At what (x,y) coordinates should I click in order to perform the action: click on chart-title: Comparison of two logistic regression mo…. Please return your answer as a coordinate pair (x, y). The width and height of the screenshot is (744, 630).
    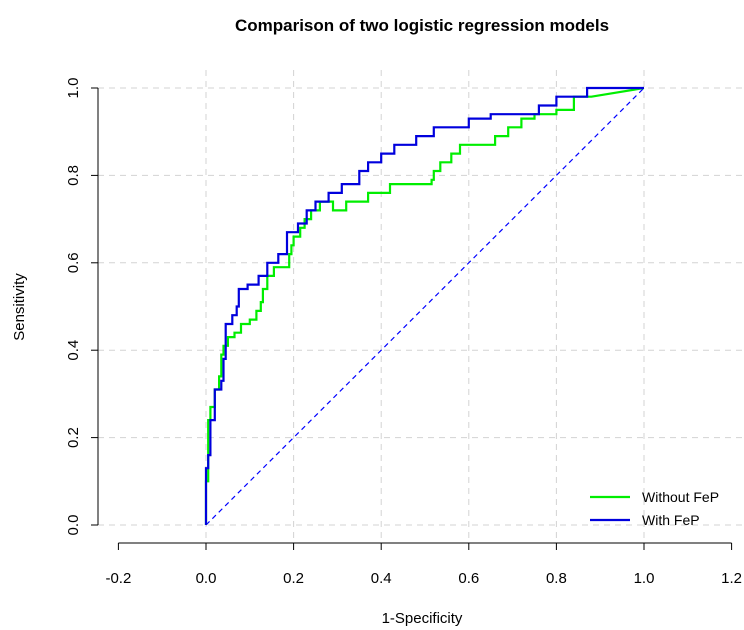
    Looking at the image, I should click on (422, 25).